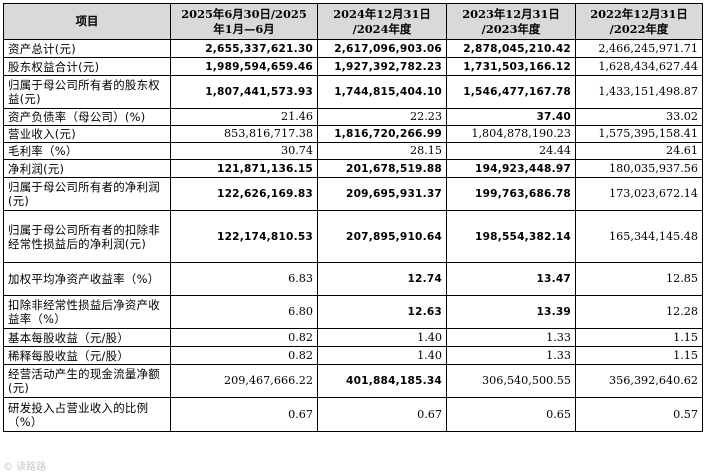  I want to click on row-value: 207,895,910.64, so click(382, 236).